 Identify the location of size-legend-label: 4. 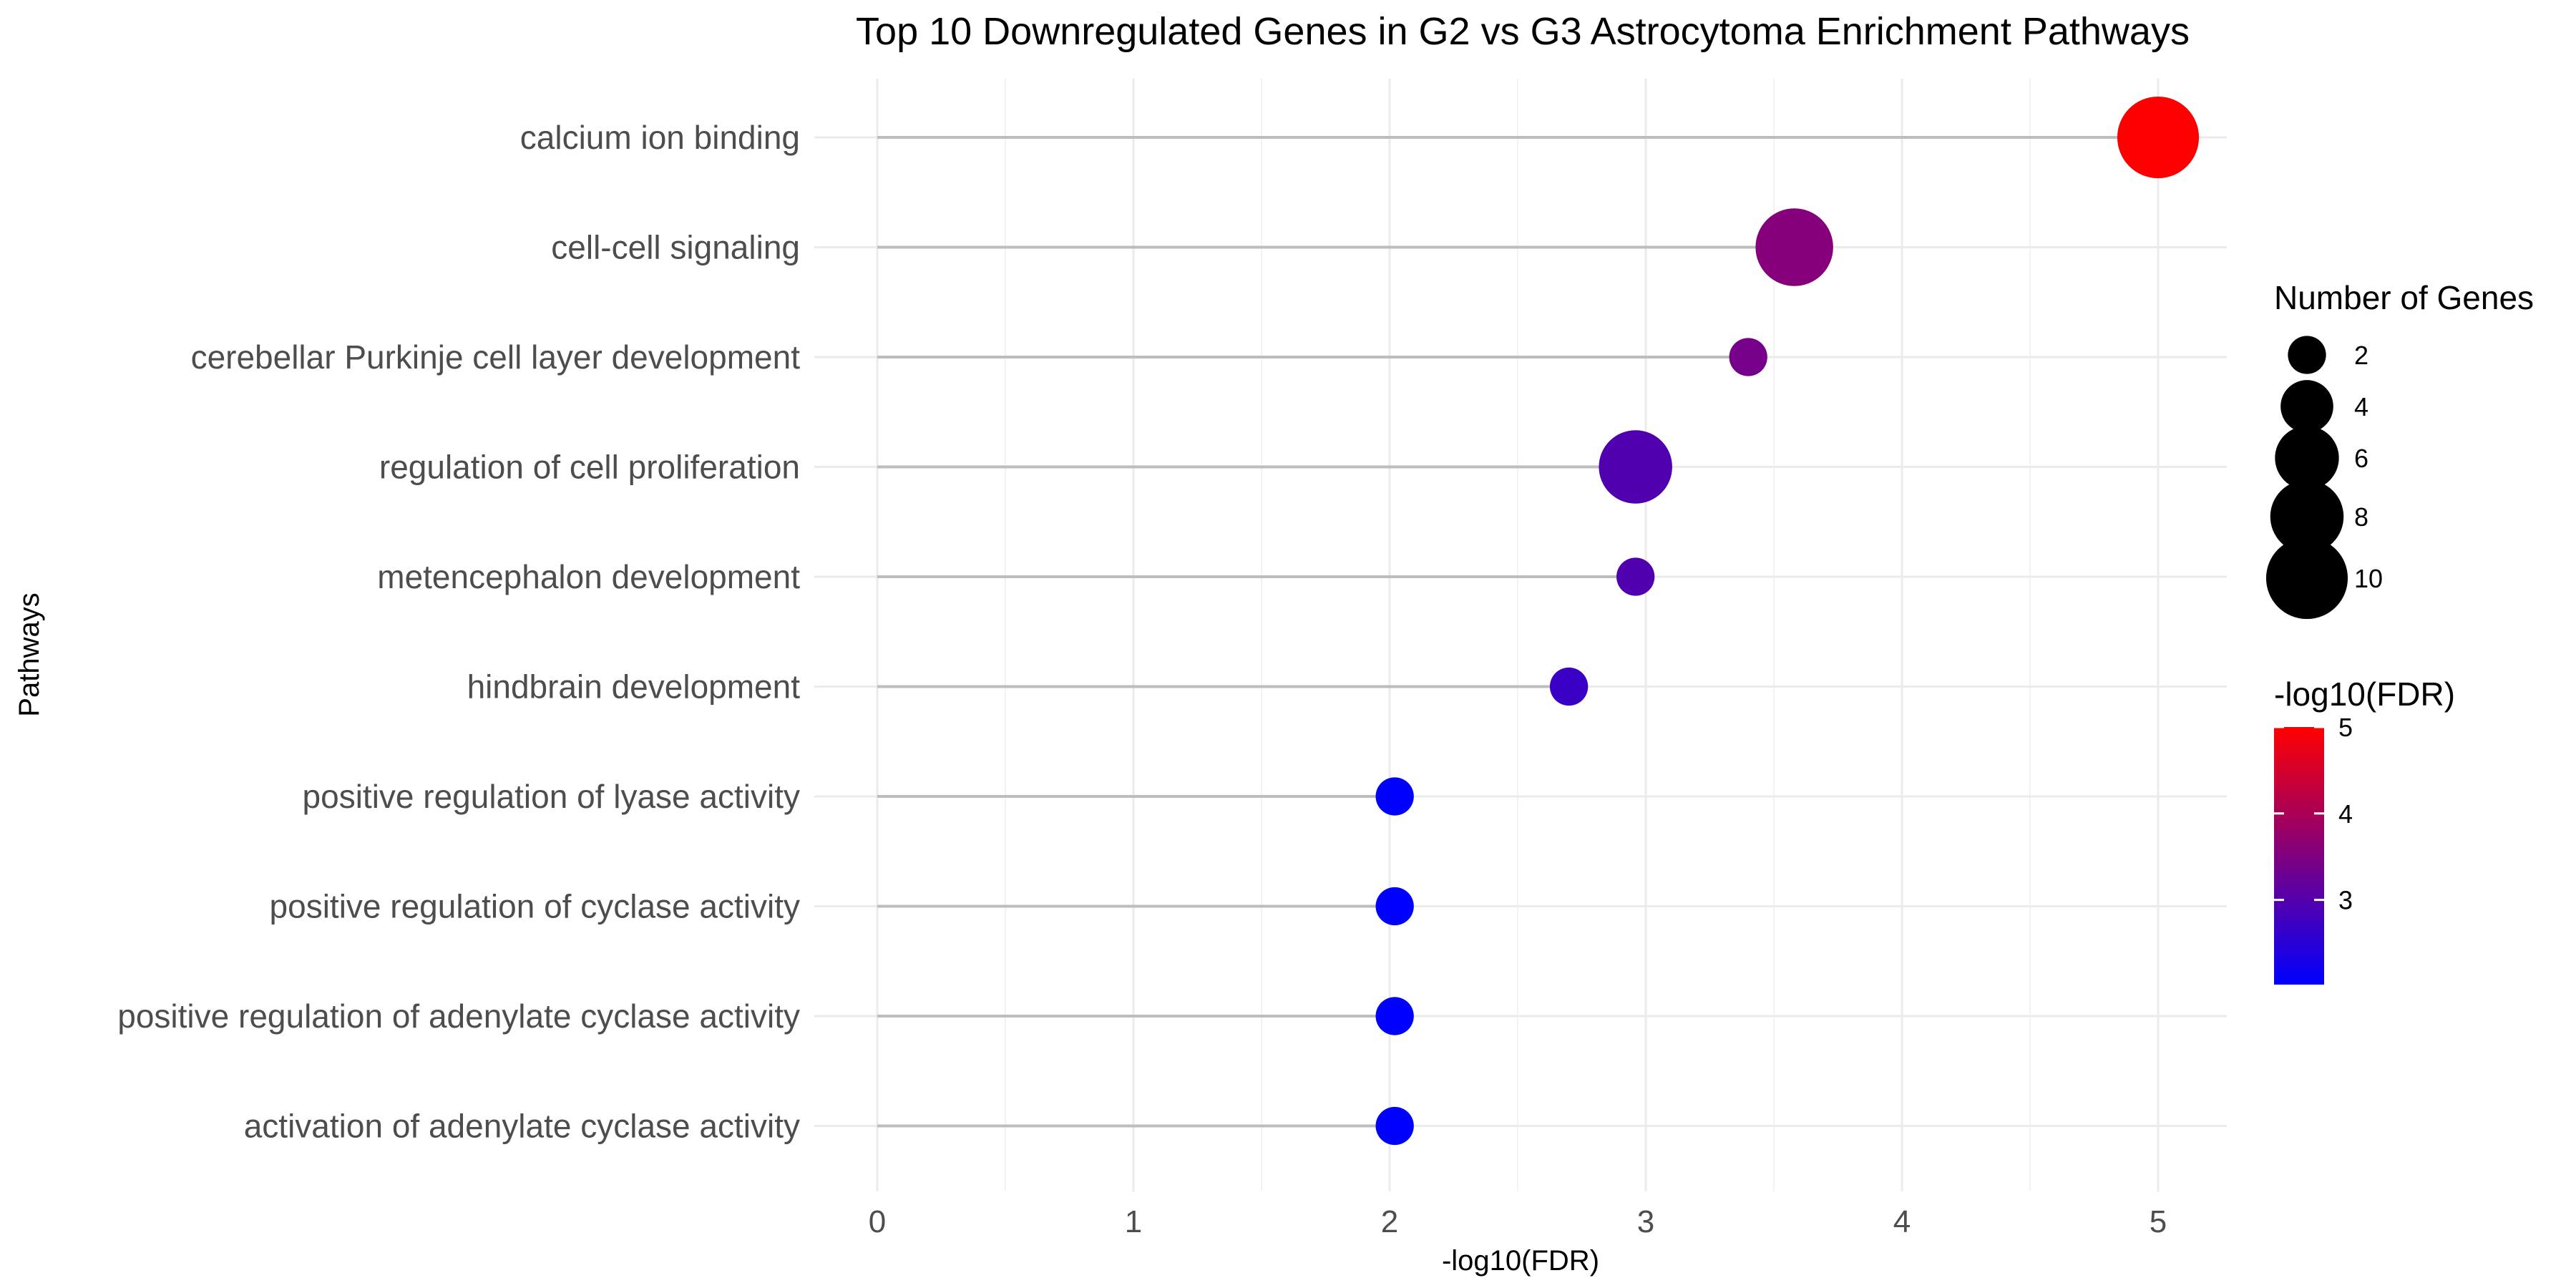
(2361, 407).